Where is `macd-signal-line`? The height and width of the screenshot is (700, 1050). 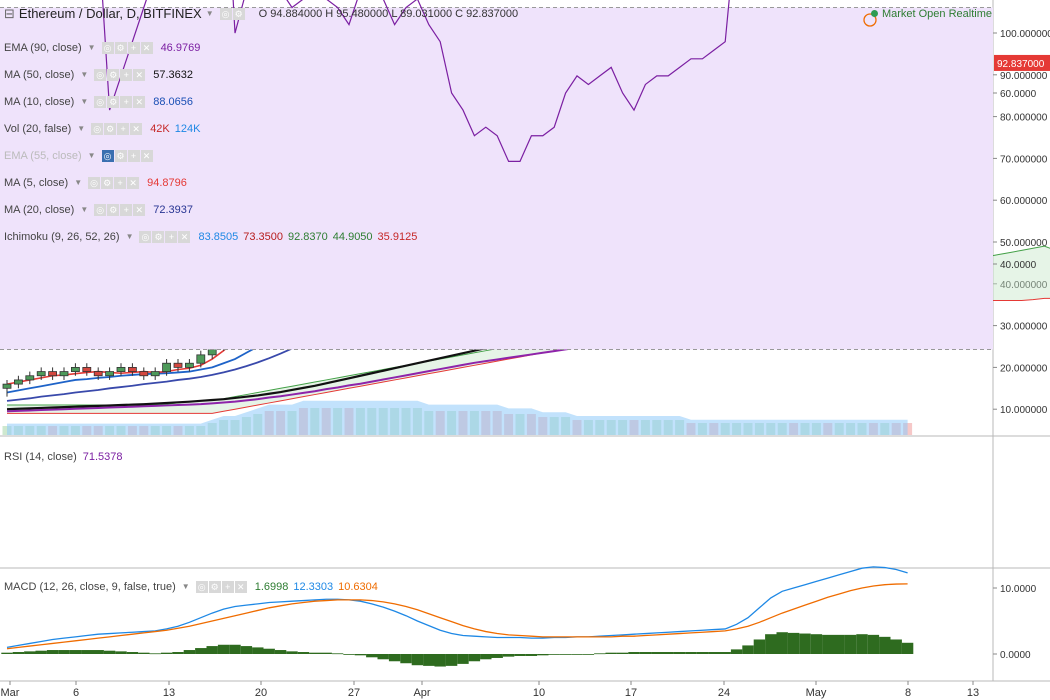
macd-signal-line is located at coordinates (457, 616).